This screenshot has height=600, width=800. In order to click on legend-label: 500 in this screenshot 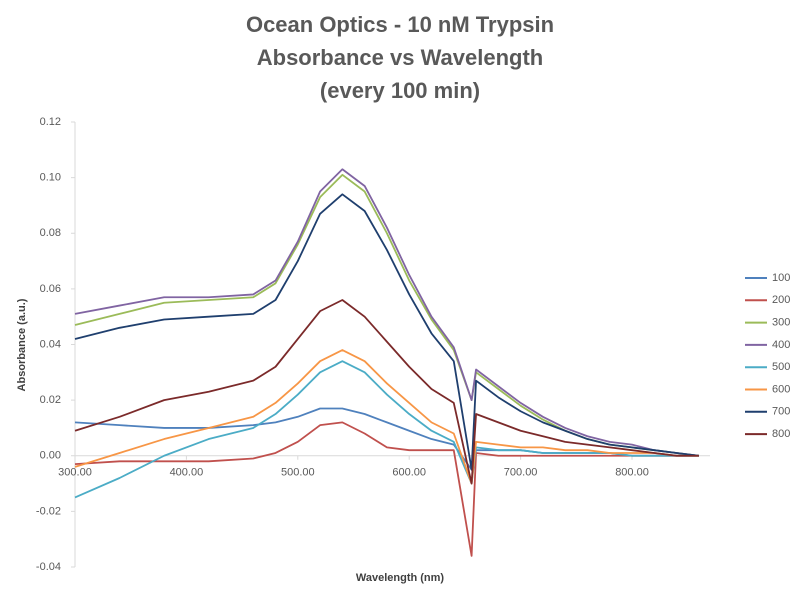, I will do `click(781, 367)`.